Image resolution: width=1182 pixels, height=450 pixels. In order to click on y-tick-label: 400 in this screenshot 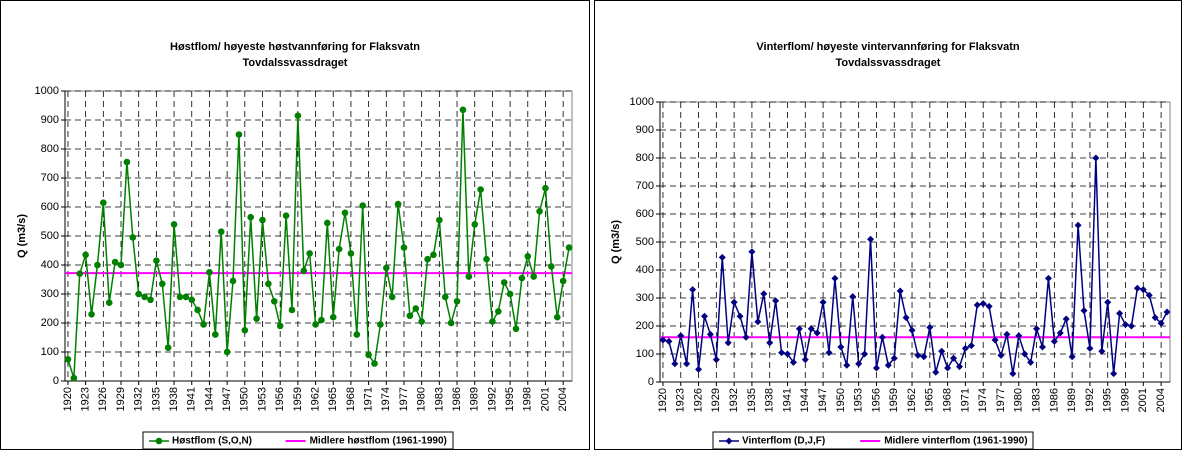, I will do `click(50, 265)`.